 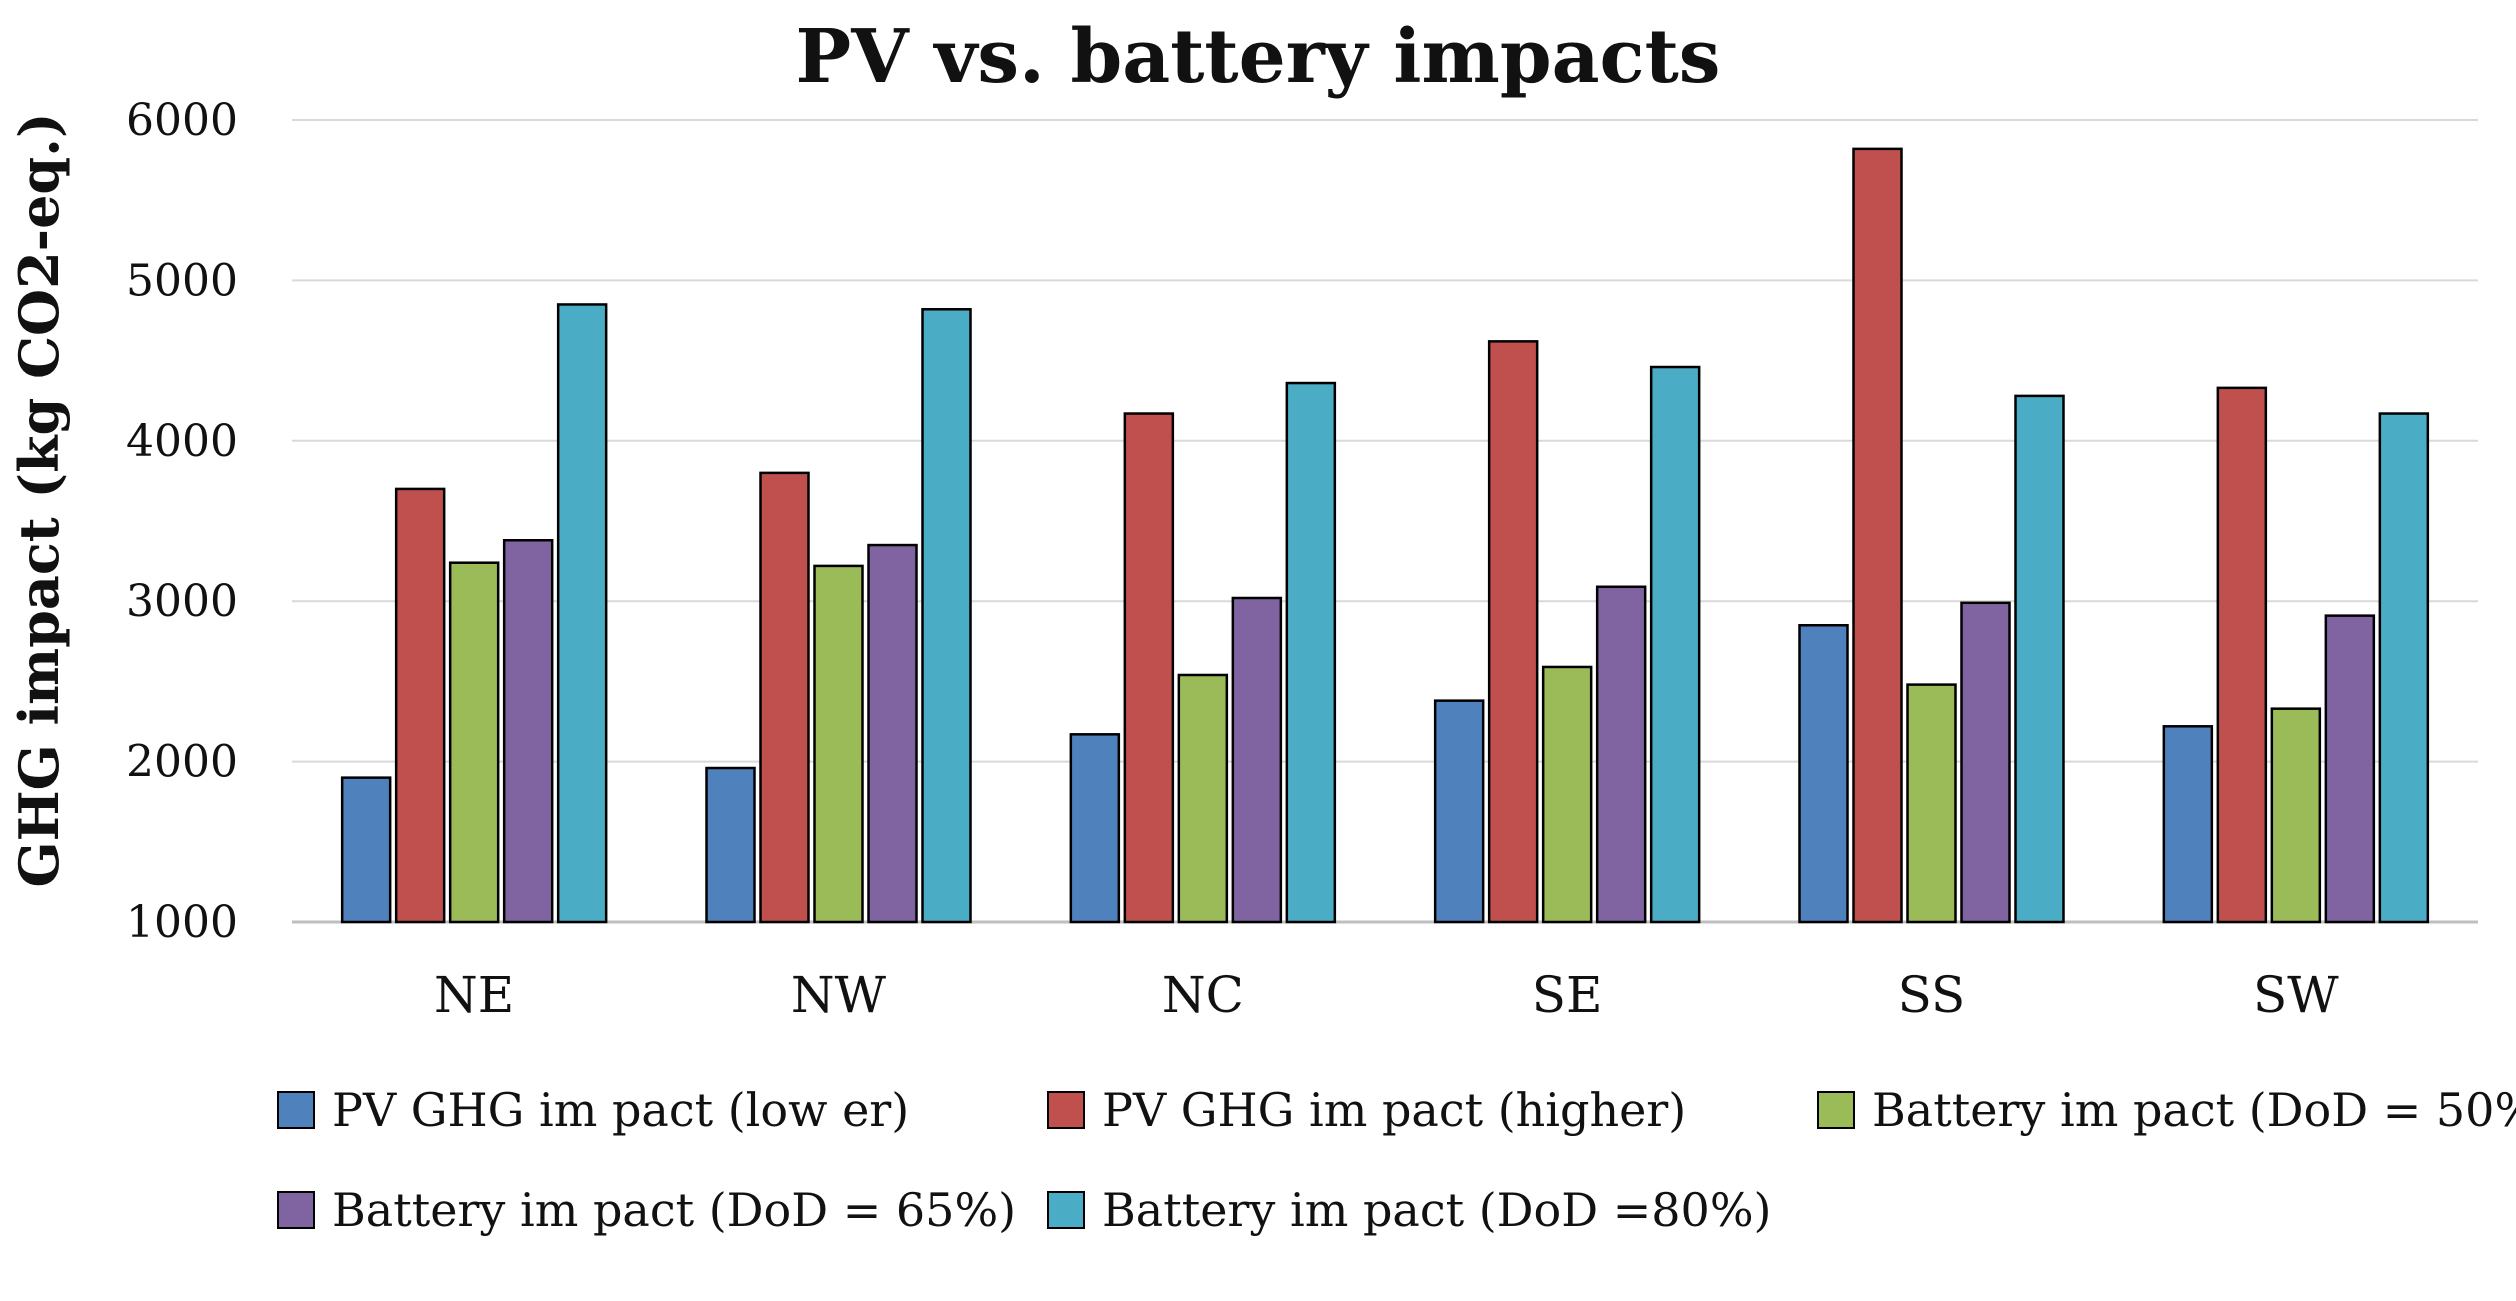 I want to click on legend-item: PV GHG im pact (higher), so click(x=1366, y=1110).